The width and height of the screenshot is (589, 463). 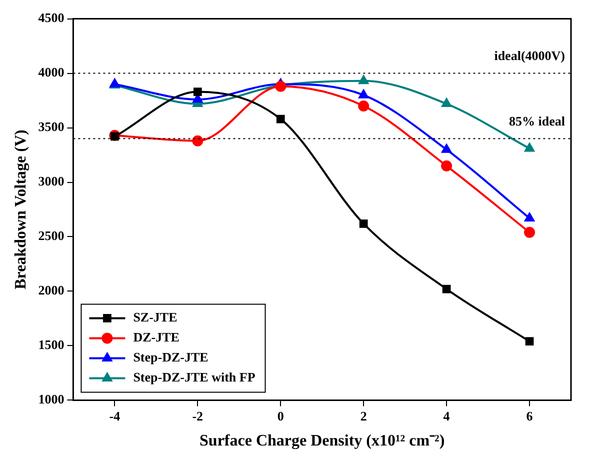 What do you see at coordinates (51, 344) in the screenshot?
I see `y-tick-label: 1500` at bounding box center [51, 344].